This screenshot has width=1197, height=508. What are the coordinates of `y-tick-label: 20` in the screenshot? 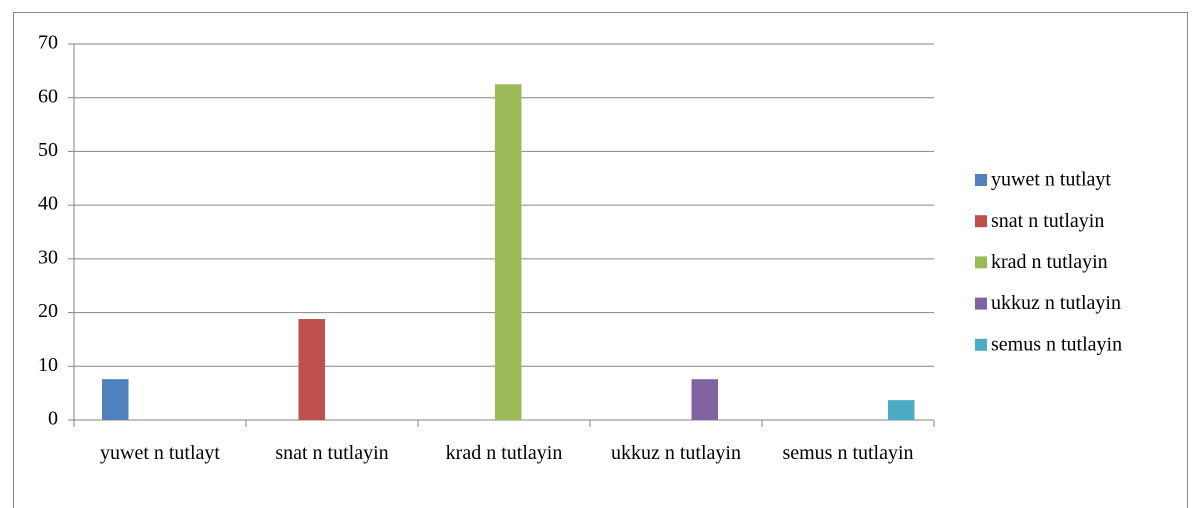 It's located at (48, 311).